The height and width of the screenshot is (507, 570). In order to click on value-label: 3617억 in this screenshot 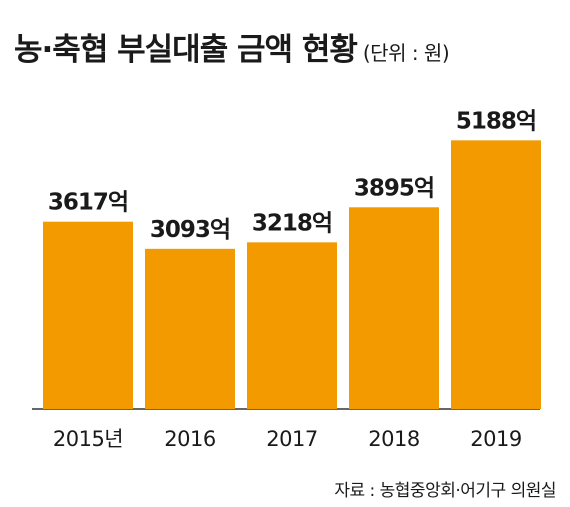, I will do `click(88, 203)`.